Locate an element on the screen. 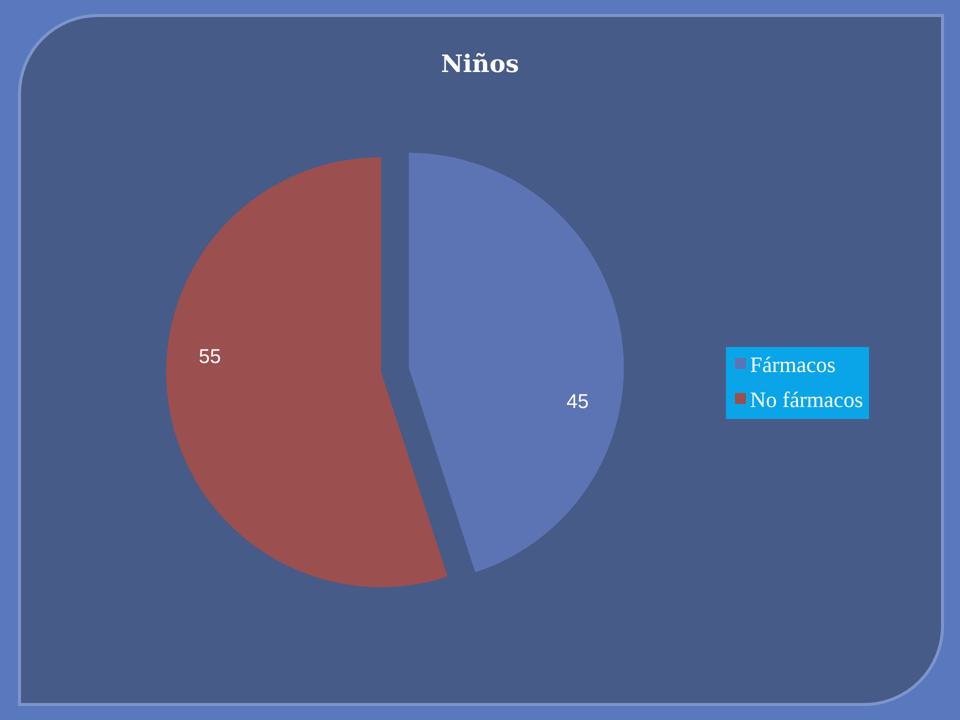  chart-title: Niños is located at coordinates (480, 63).